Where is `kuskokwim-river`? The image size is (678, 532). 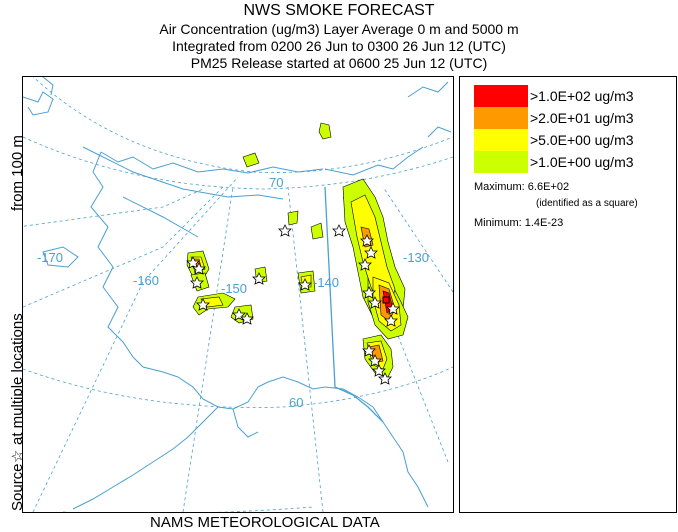
kuskokwim-river is located at coordinates (160, 217).